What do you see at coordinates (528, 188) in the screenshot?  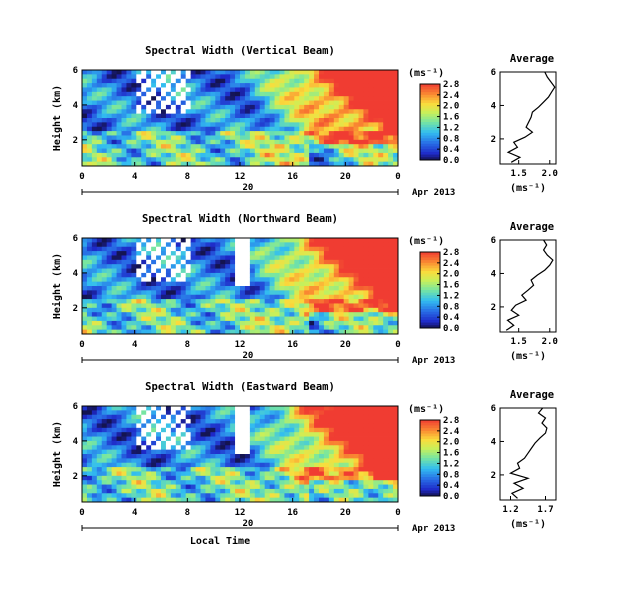 I see `average-x-label: (ms⁻¹)` at bounding box center [528, 188].